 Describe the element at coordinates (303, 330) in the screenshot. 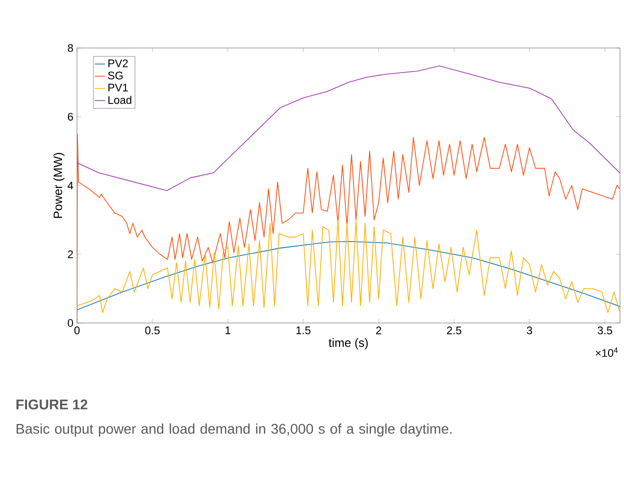

I see `x-tick-label: 1.5` at that location.